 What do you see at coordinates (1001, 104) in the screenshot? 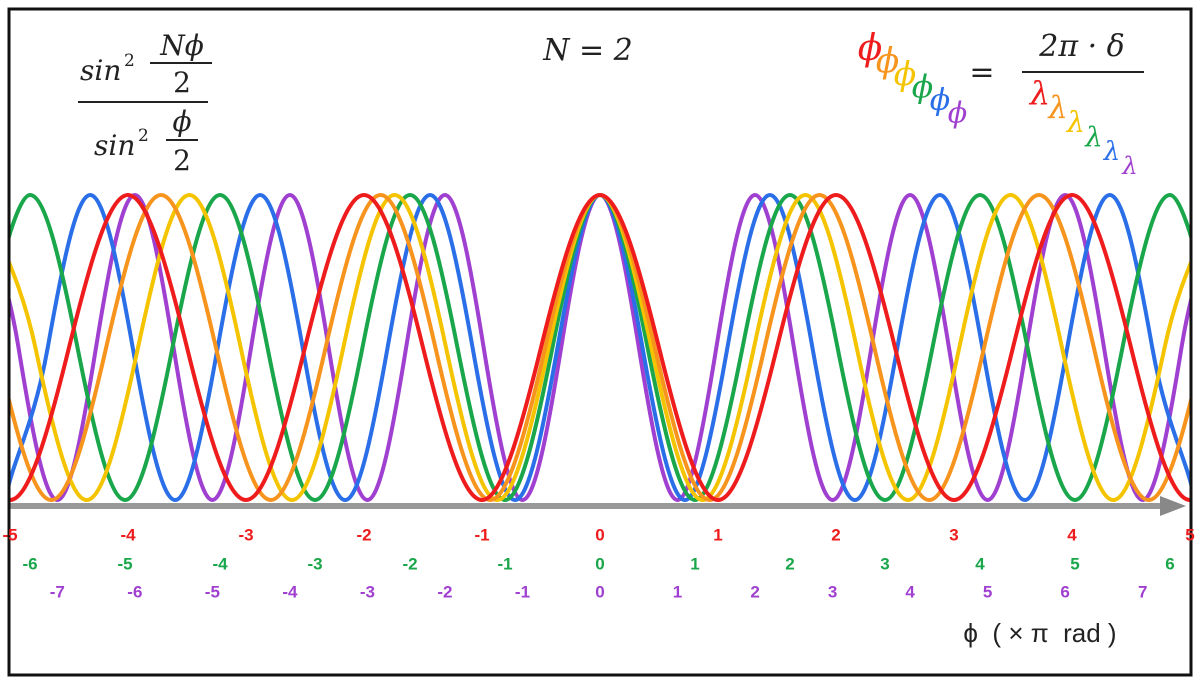
I see `equation: = 2π · δ ϕ λ ϕ λ ϕ λ ϕ λ ϕ λ ϕ λ` at bounding box center [1001, 104].